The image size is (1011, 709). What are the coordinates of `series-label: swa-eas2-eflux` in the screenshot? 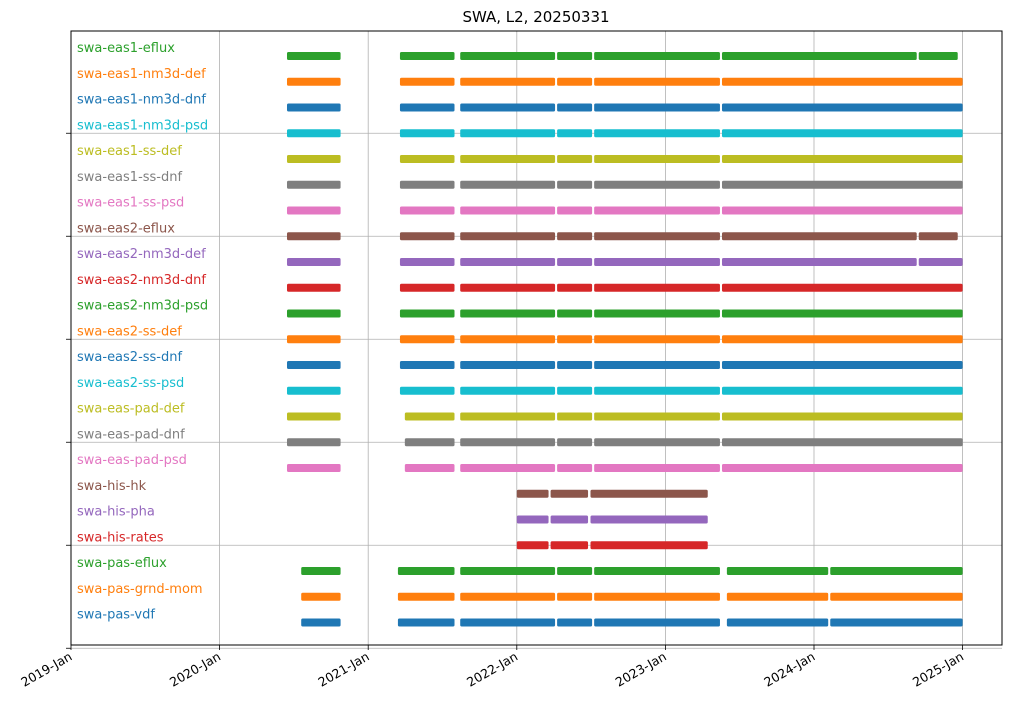 It's located at (126, 228).